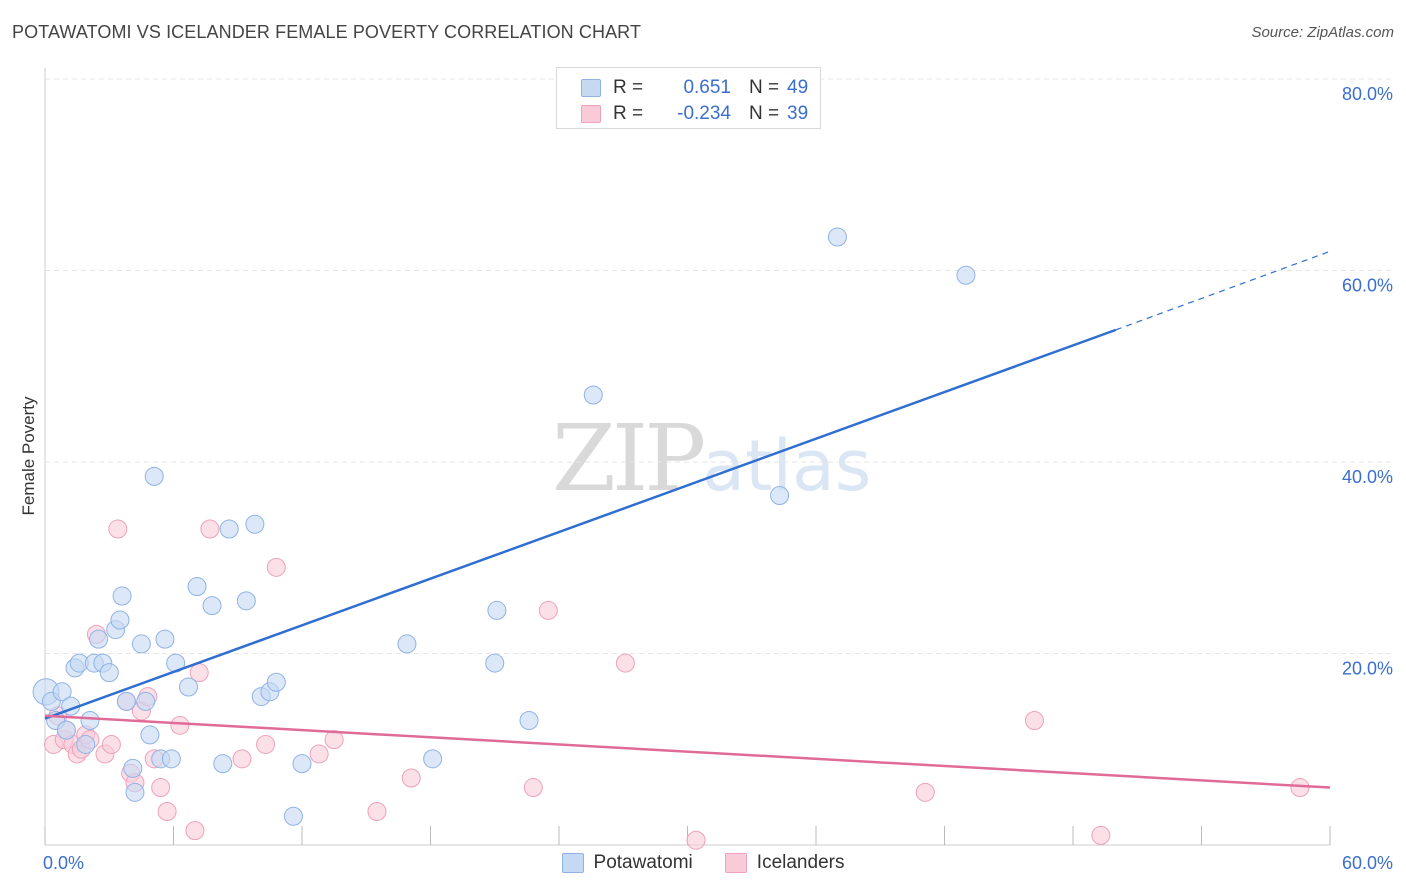  What do you see at coordinates (800, 862) in the screenshot?
I see `legend-label: Icelanders` at bounding box center [800, 862].